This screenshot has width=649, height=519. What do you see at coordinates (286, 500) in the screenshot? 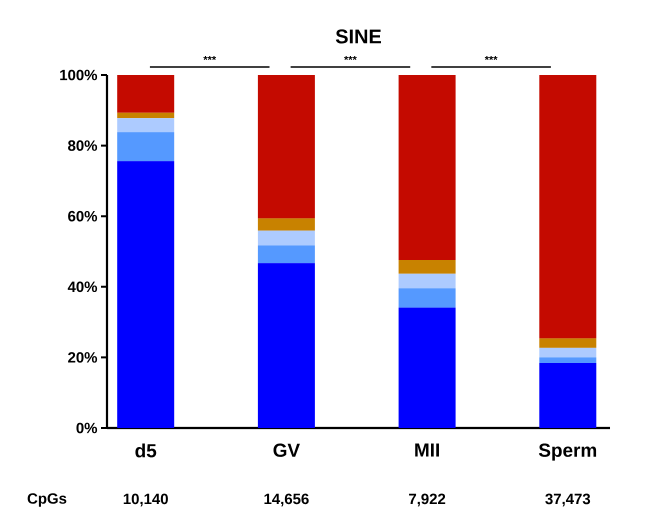
I see `text: 14,656` at bounding box center [286, 500].